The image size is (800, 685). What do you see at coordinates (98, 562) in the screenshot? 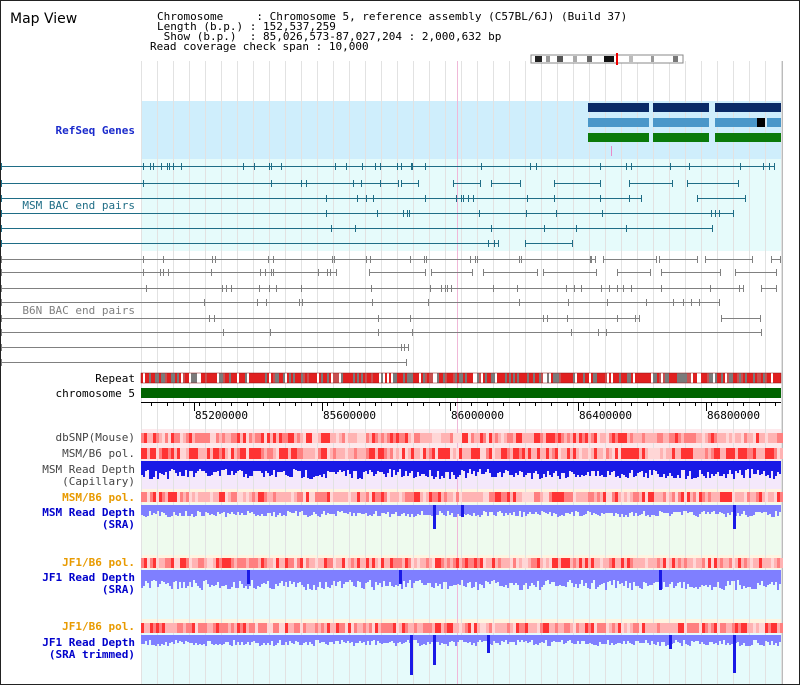
I see `track-label-jf1-b6-pol-1: JF1/B6 pol.` at bounding box center [98, 562].